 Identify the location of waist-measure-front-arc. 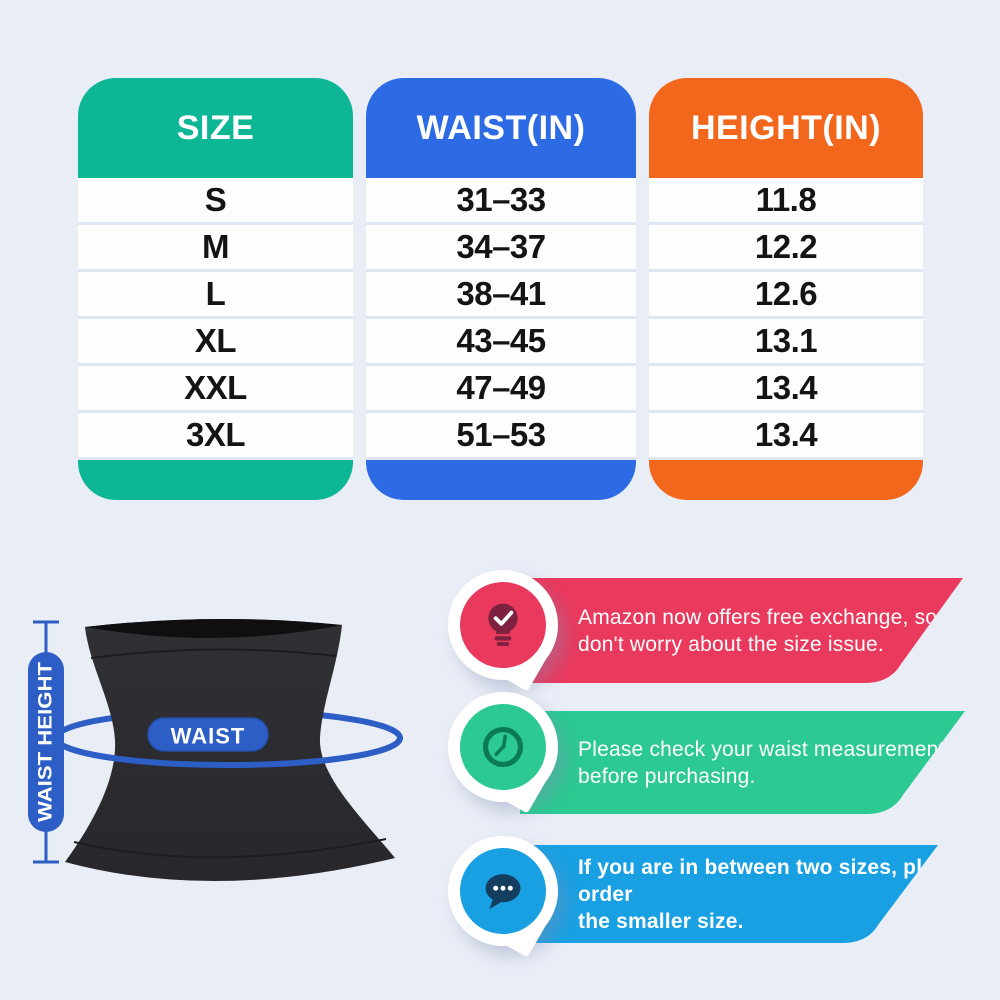
(228, 752).